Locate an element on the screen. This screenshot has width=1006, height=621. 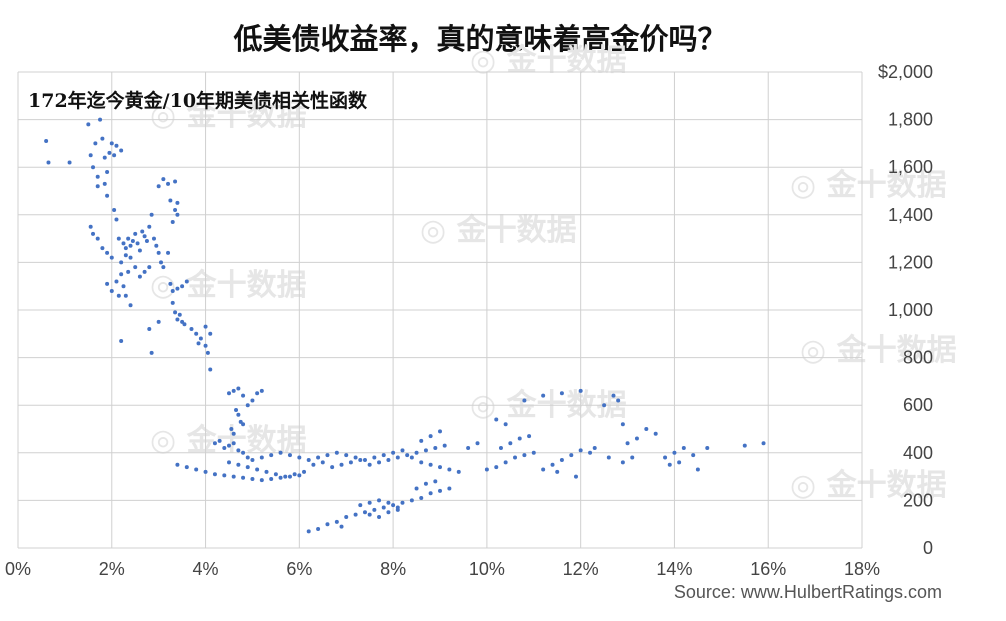
source-label: Source: www.HulbertRatings.com is located at coordinates (807, 592).